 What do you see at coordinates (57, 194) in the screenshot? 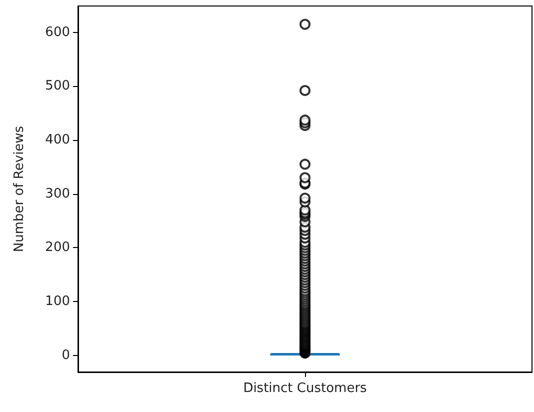
I see `y-tick-label: 300` at bounding box center [57, 194].